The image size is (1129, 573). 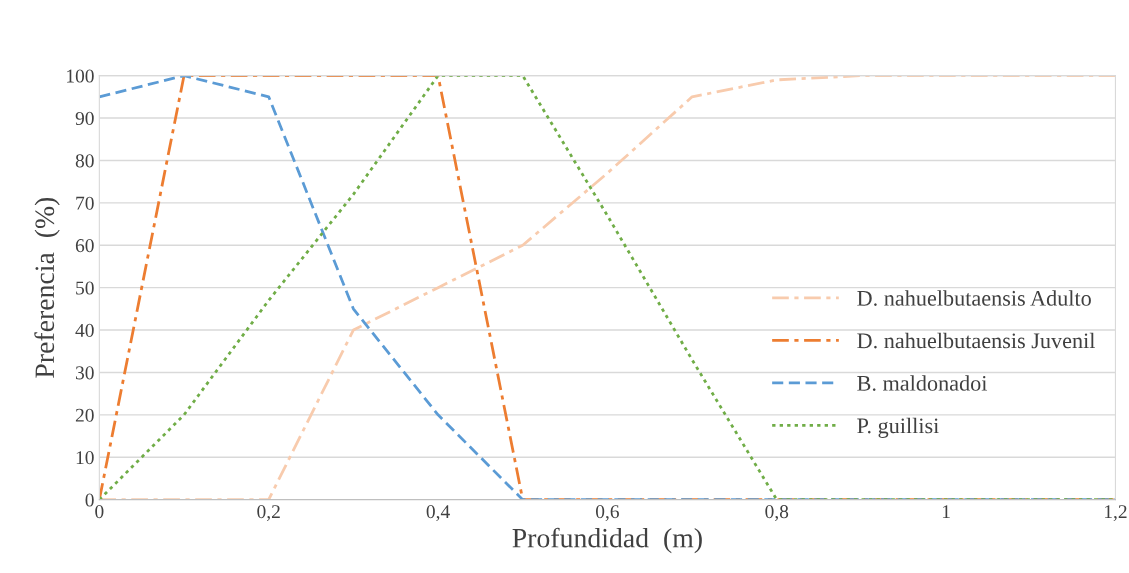 What do you see at coordinates (85, 458) in the screenshot?
I see `y-tick-label: 10` at bounding box center [85, 458].